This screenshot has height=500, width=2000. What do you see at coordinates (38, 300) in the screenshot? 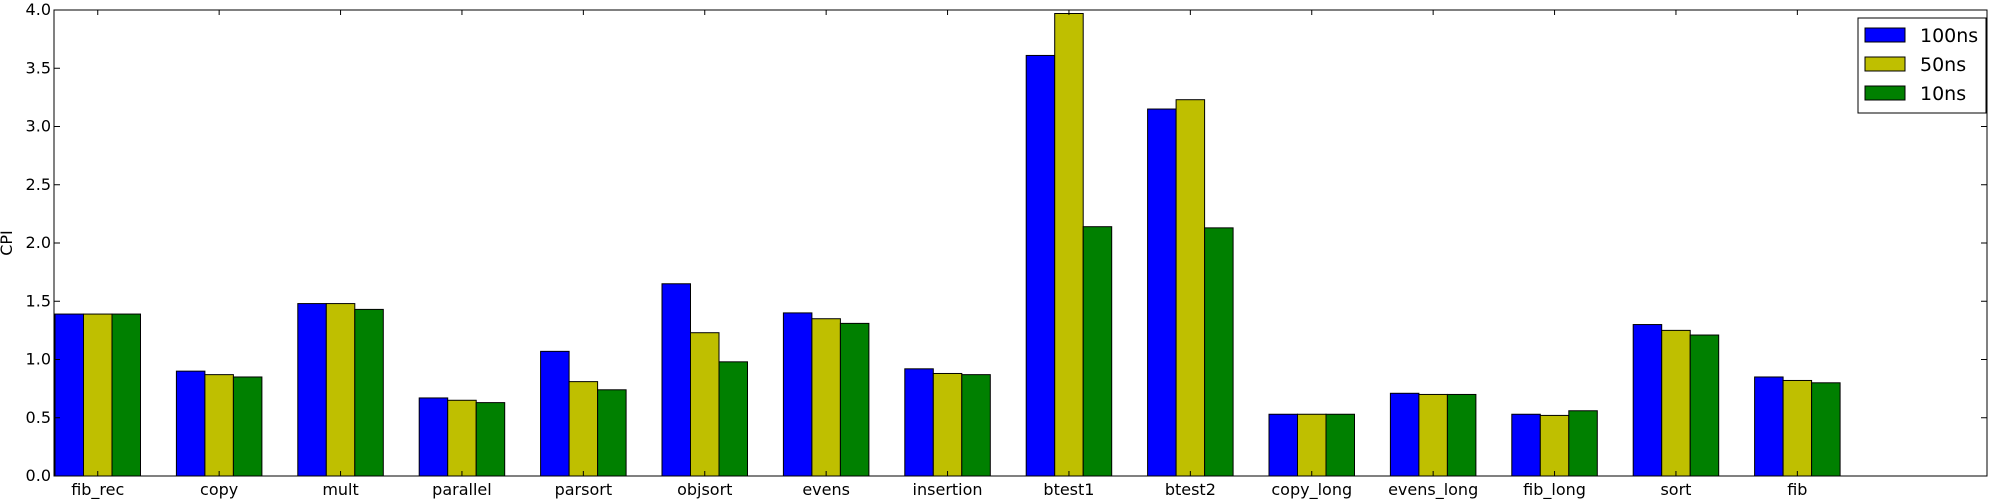
I see `y-tick-label: 1.5` at bounding box center [38, 300].